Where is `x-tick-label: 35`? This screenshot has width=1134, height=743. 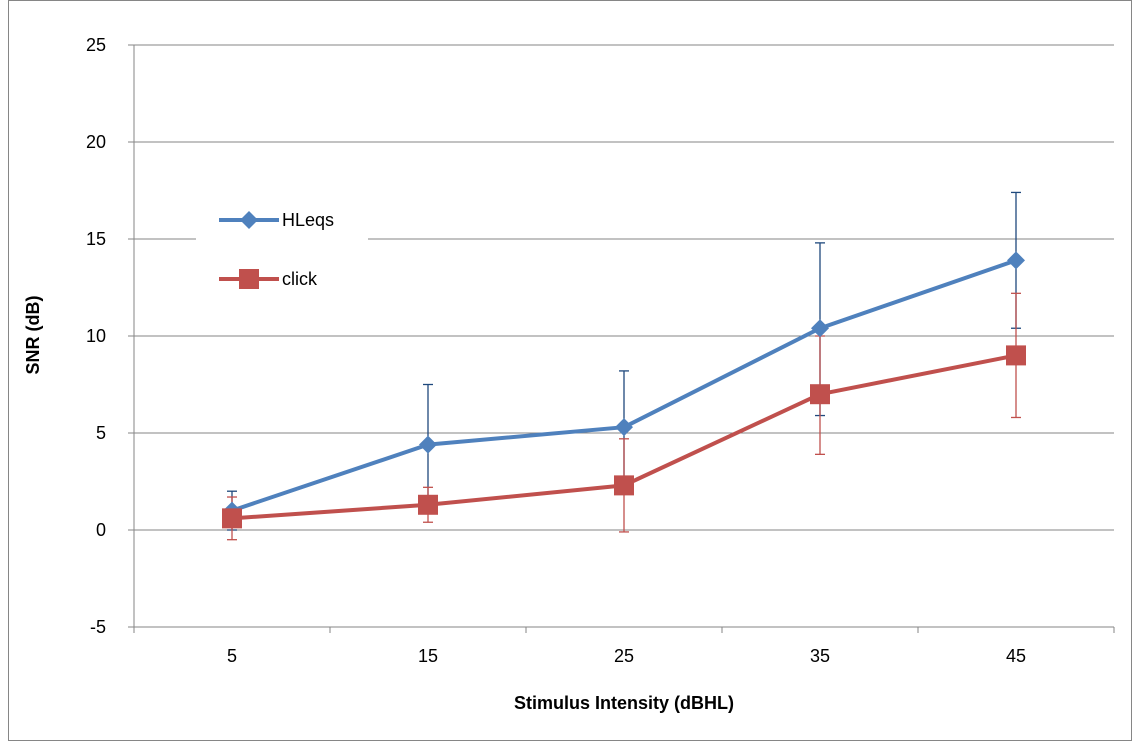
x-tick-label: 35 is located at coordinates (820, 656).